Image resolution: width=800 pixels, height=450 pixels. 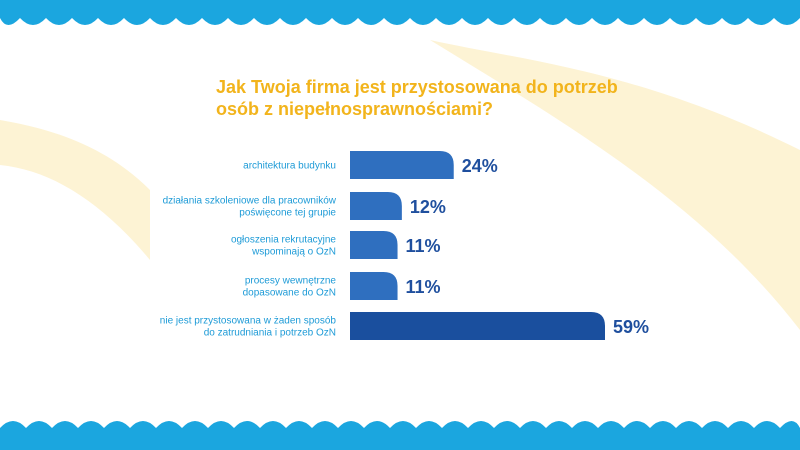 I want to click on value-label: 12%, so click(x=428, y=207).